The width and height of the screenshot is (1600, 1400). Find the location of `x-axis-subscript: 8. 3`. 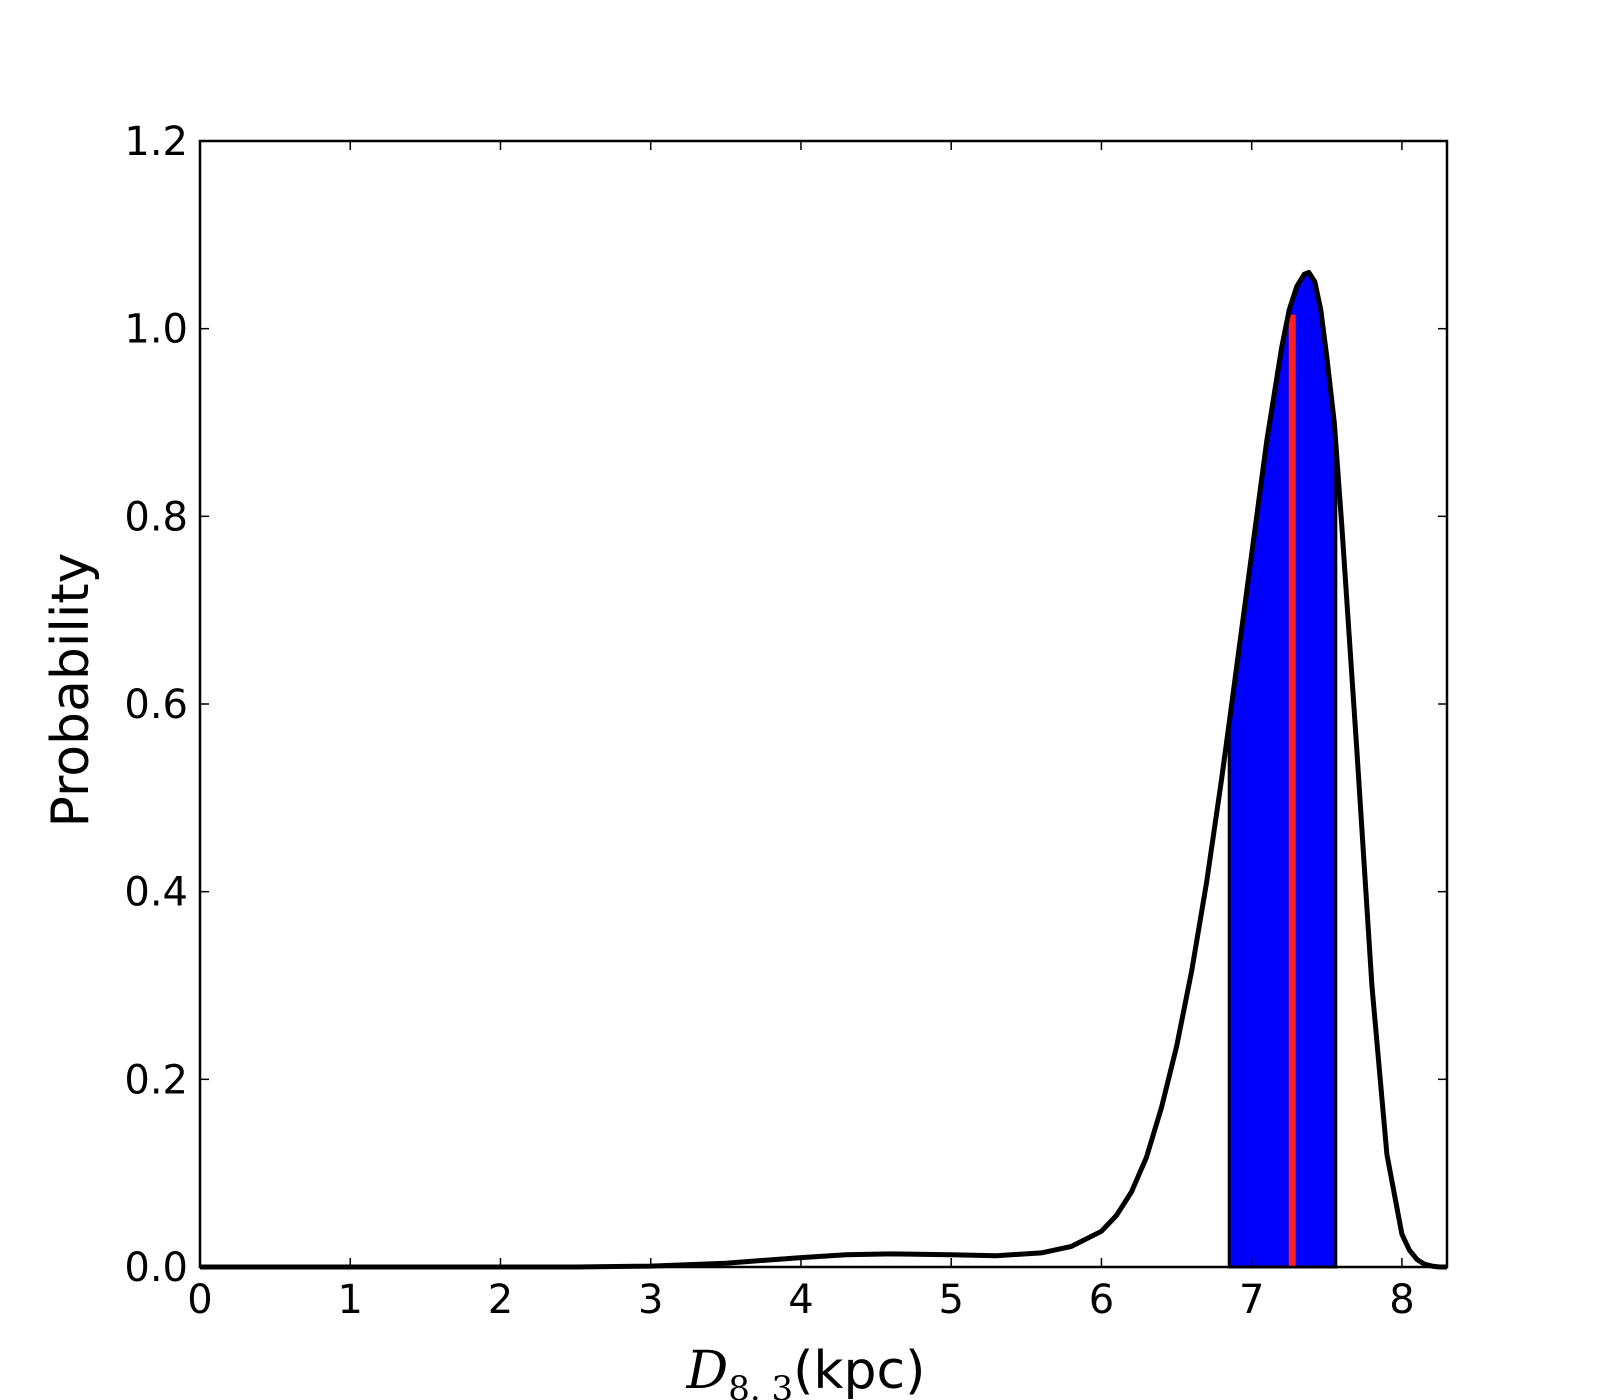

x-axis-subscript: 8. 3 is located at coordinates (760, 1384).